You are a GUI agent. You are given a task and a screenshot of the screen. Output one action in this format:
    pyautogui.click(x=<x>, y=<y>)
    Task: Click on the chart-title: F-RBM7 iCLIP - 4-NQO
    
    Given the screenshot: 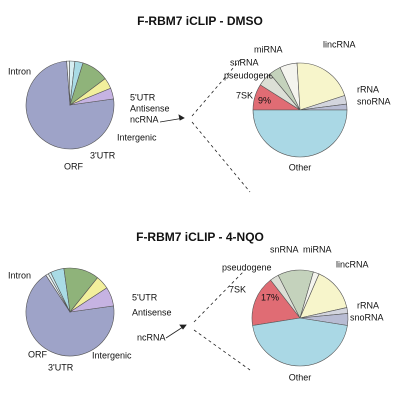 What is the action you would take?
    pyautogui.click(x=200, y=237)
    